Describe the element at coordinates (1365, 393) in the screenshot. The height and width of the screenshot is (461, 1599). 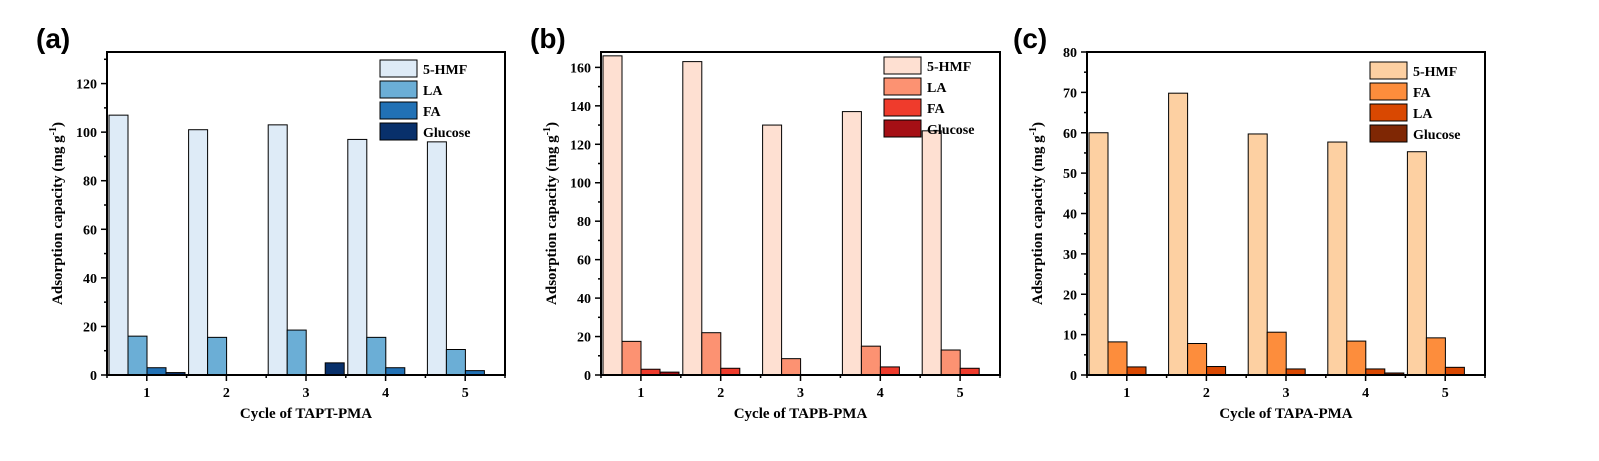
I see `x-tick-label: 4` at that location.